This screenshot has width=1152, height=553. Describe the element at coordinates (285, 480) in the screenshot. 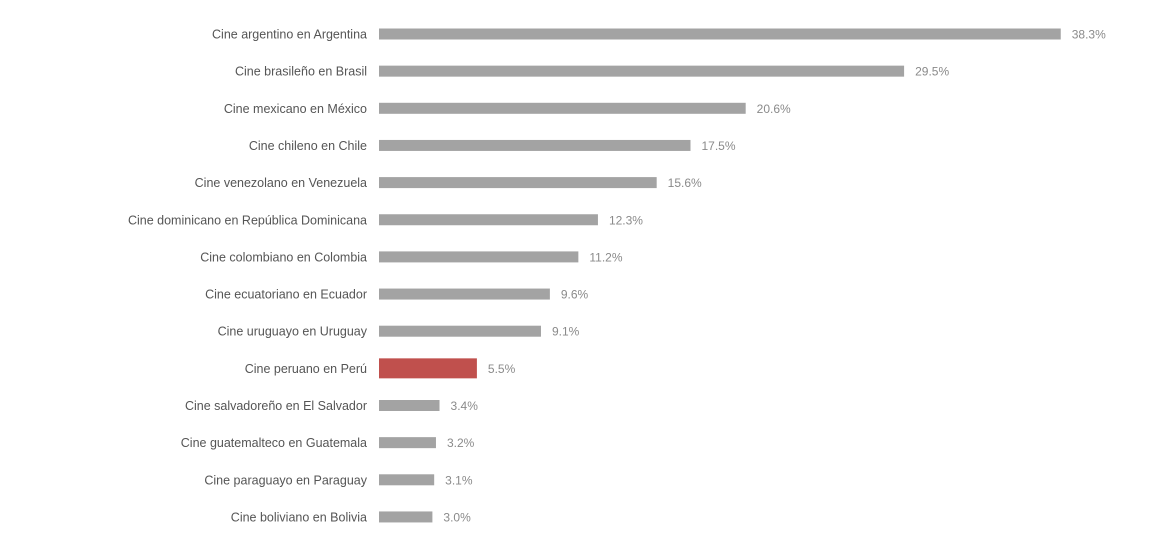

I see `category-label: Cine paraguayo en Paraguay` at that location.